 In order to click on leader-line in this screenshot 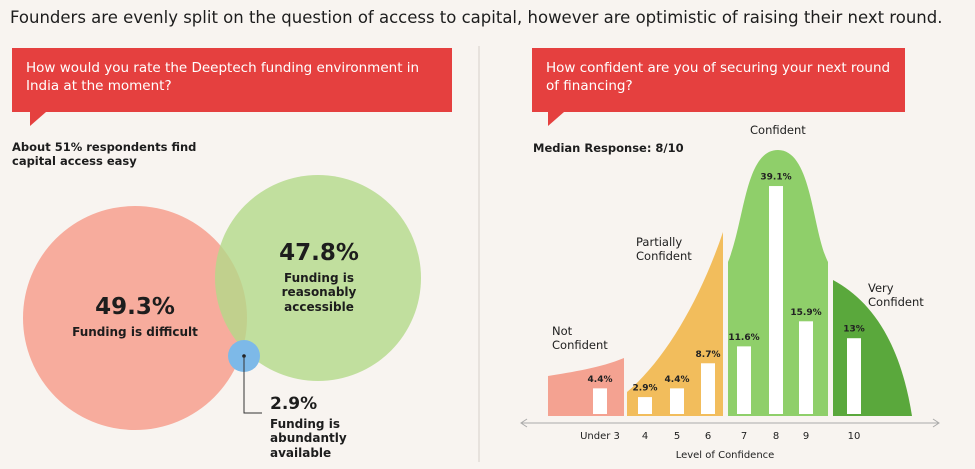, I will do `click(252, 385)`.